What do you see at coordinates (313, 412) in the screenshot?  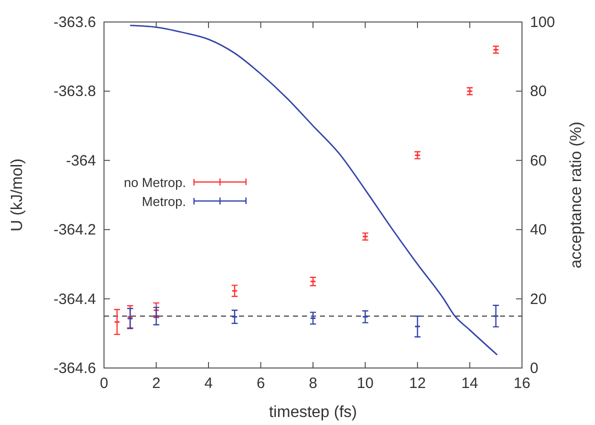 I see `x-axis-title: timestep (fs)` at bounding box center [313, 412].